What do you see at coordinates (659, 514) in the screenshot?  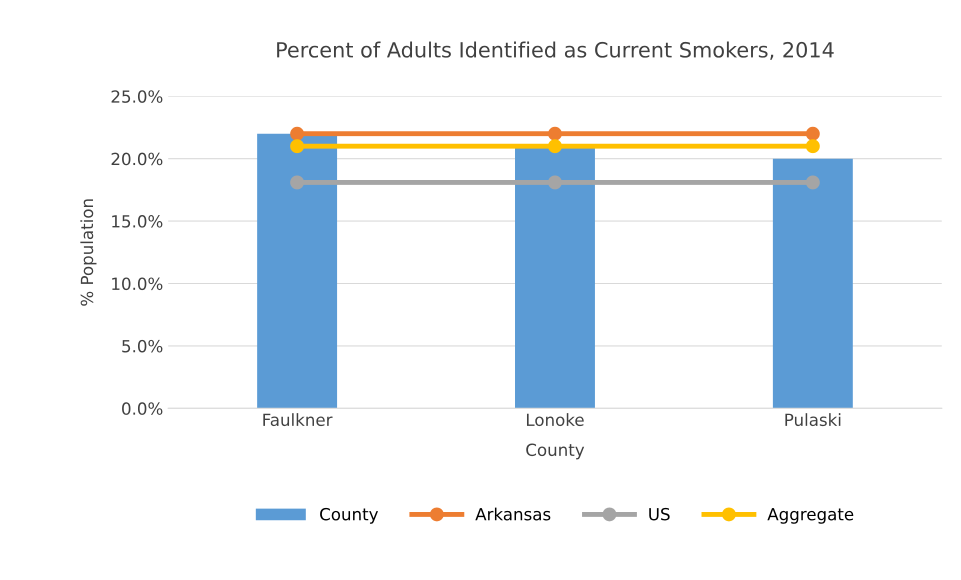 I see `legend-label: US` at bounding box center [659, 514].